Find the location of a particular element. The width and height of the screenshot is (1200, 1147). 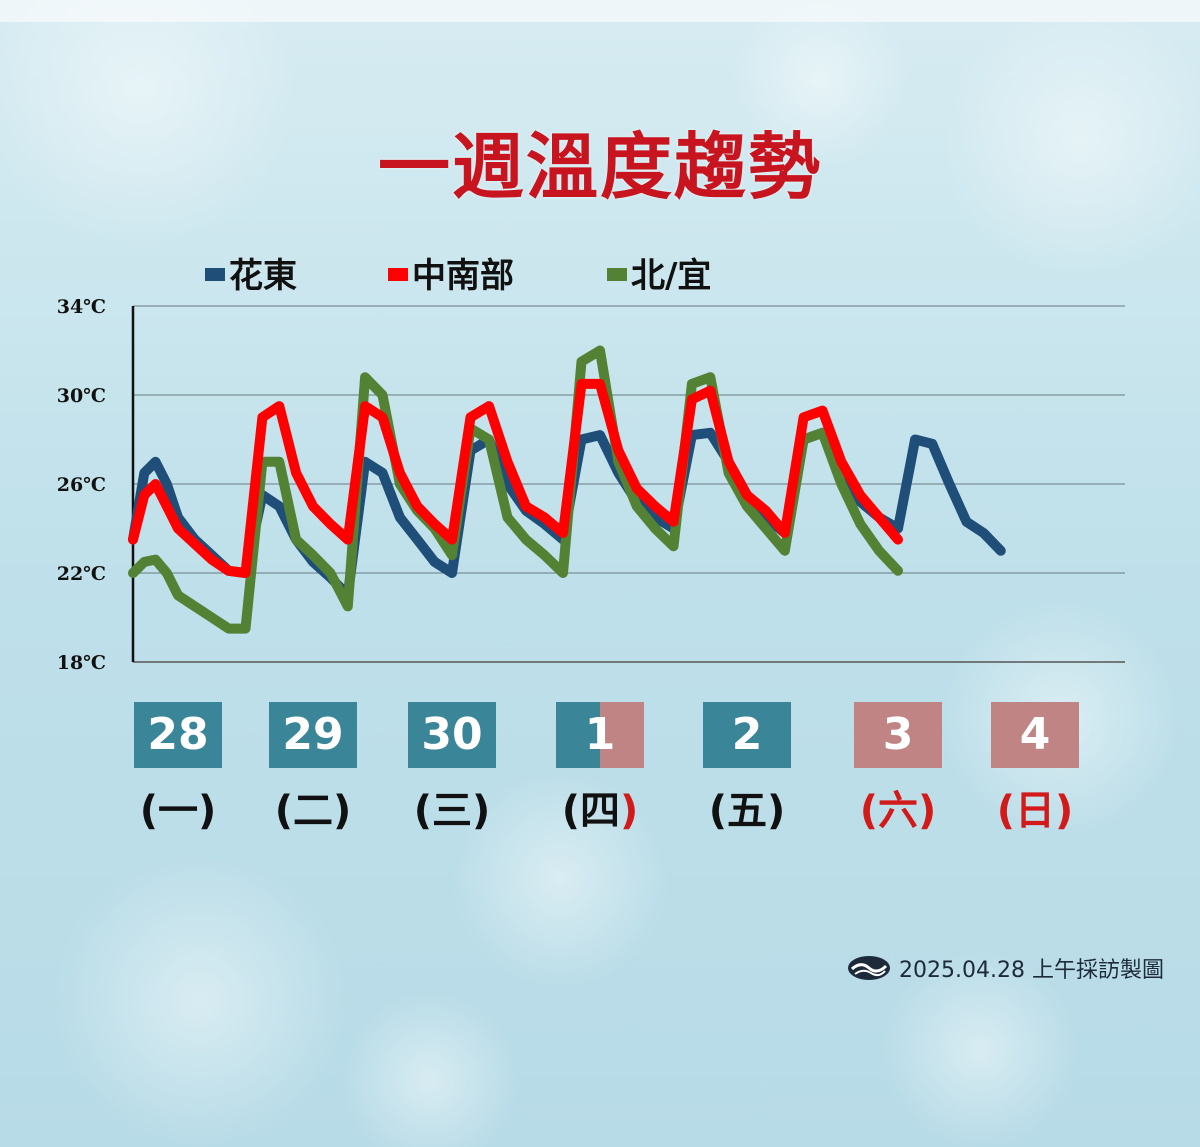

y-tick-label: 26℃ is located at coordinates (81, 485).